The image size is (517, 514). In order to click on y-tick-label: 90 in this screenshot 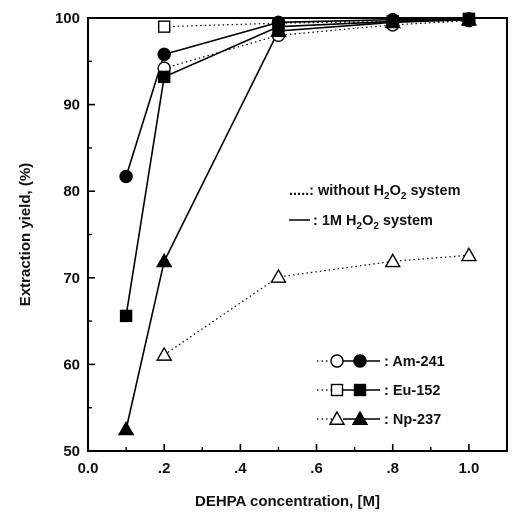, I will do `click(71, 105)`.